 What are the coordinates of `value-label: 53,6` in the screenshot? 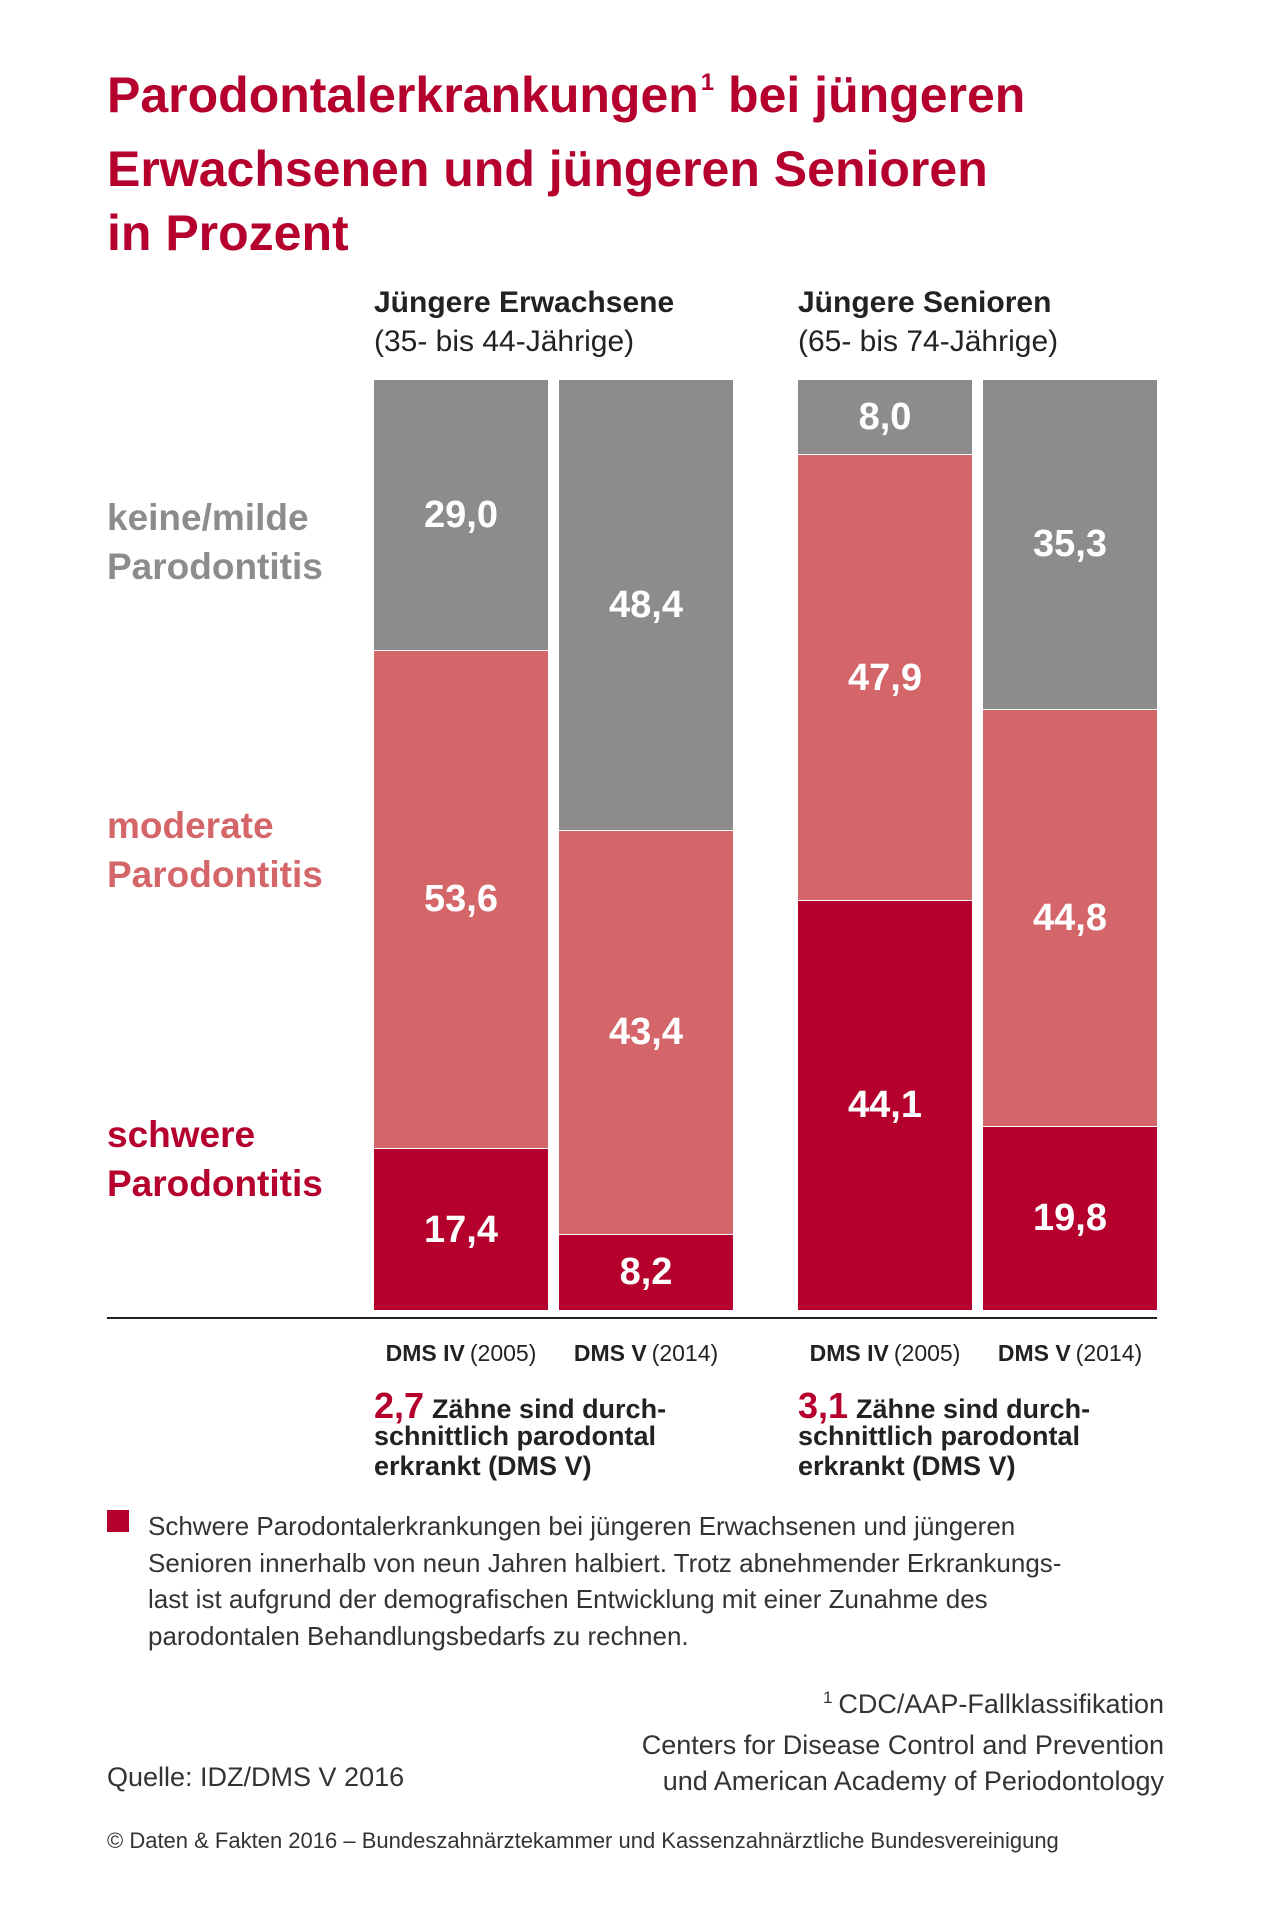 It's located at (461, 899).